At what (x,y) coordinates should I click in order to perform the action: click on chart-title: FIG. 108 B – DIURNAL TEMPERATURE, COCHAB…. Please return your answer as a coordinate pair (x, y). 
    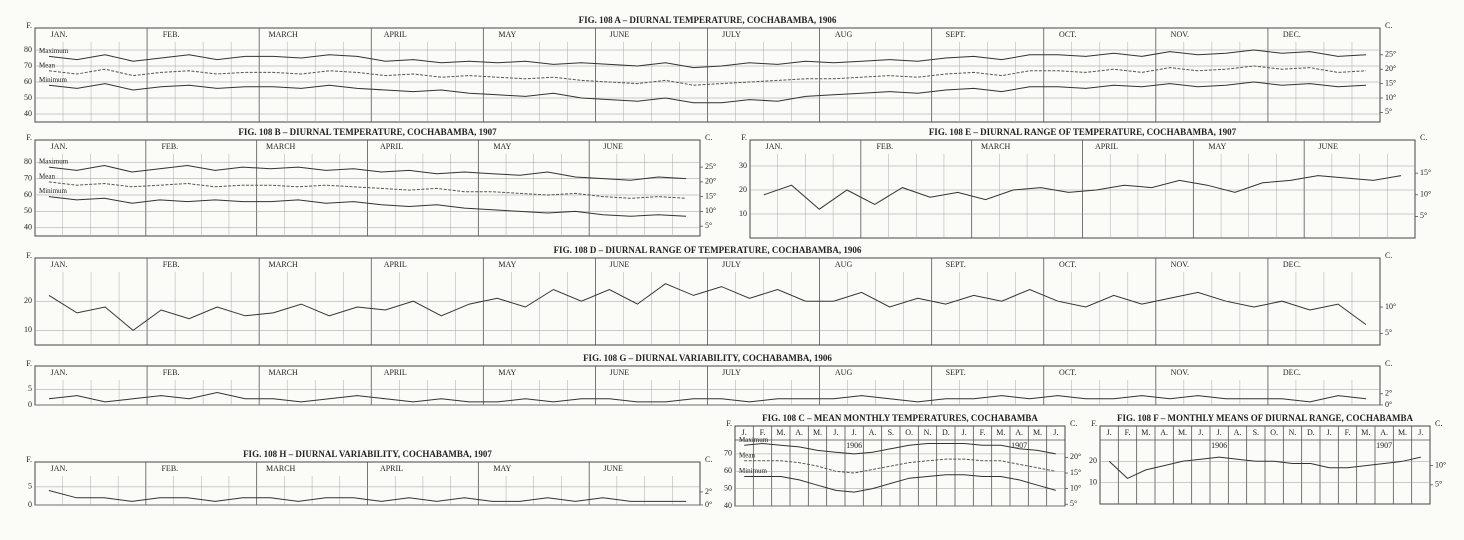
    Looking at the image, I should click on (367, 132).